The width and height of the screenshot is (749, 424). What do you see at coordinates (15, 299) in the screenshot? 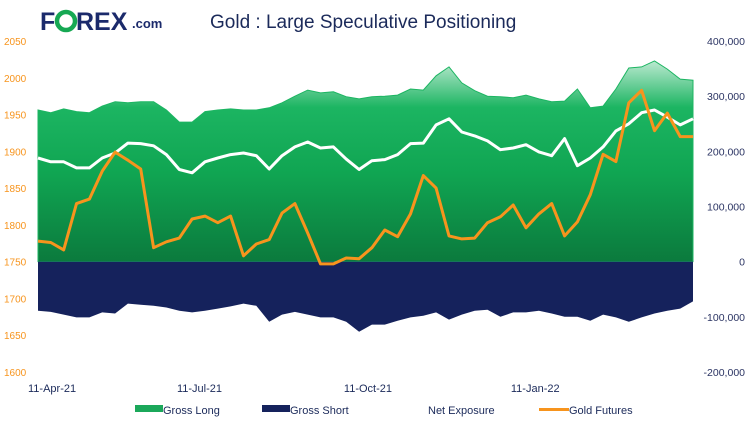
I see `left-axis-tick: 1700` at bounding box center [15, 299].